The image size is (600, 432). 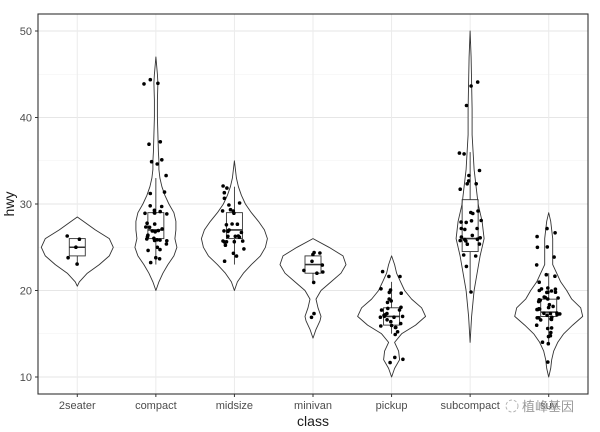 I want to click on y-tick-label: 30, so click(x=26, y=205).